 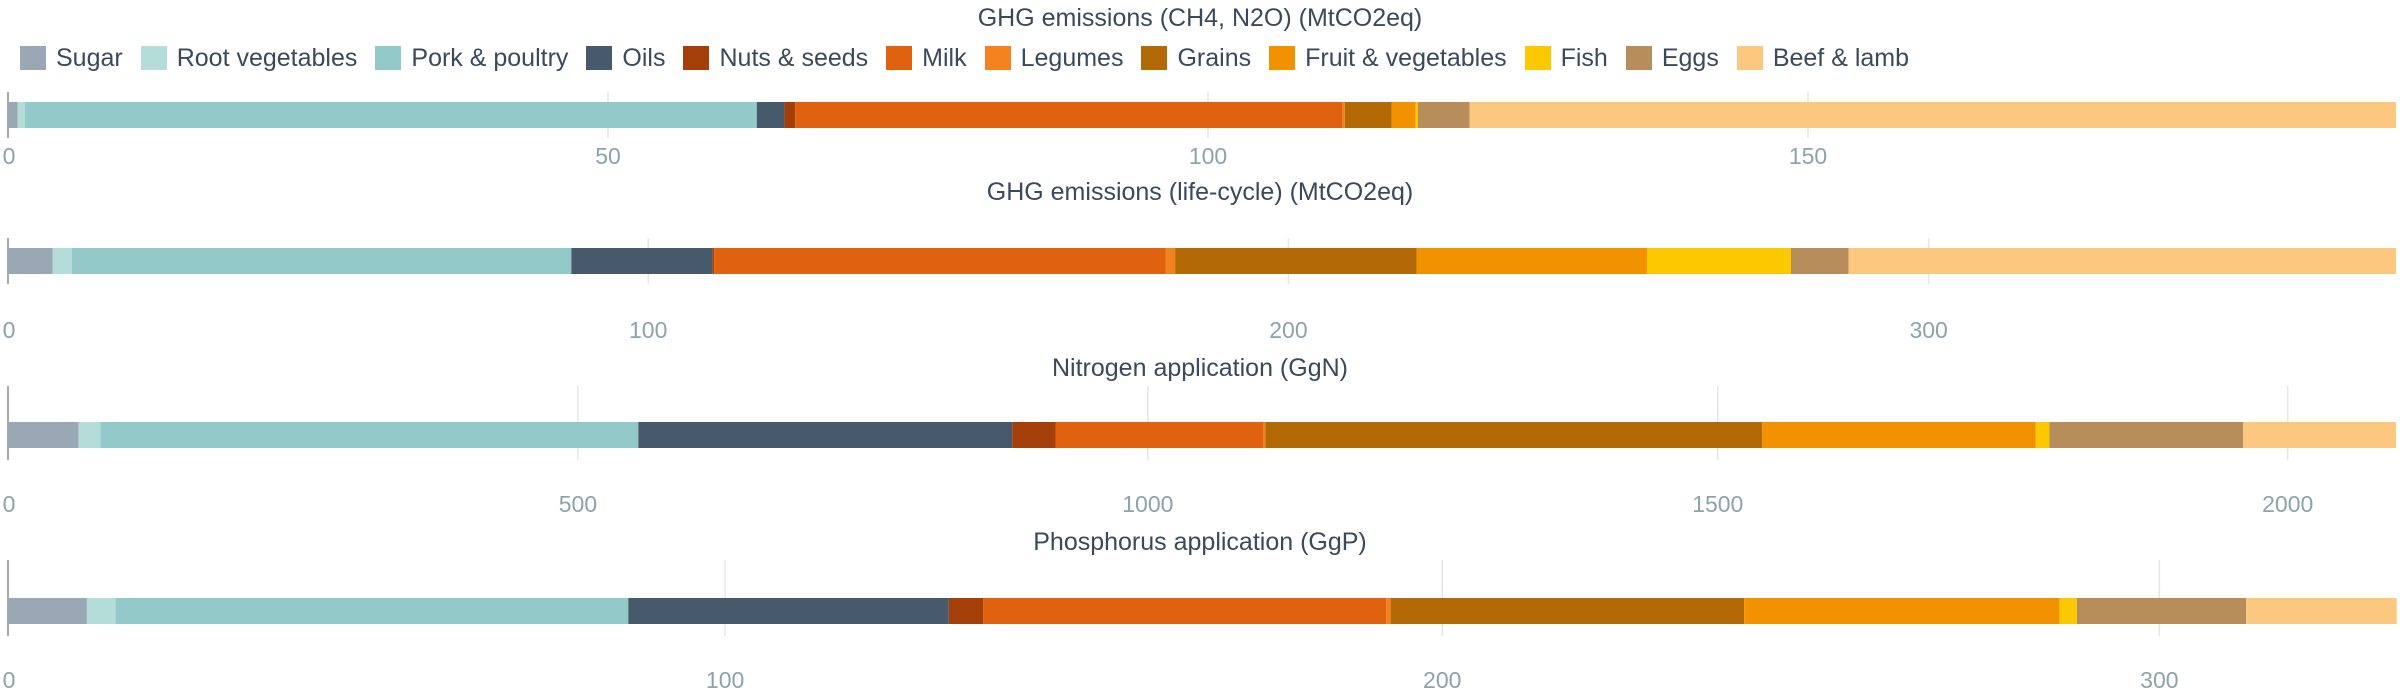 I want to click on tick-label: 1000, so click(x=1147, y=504).